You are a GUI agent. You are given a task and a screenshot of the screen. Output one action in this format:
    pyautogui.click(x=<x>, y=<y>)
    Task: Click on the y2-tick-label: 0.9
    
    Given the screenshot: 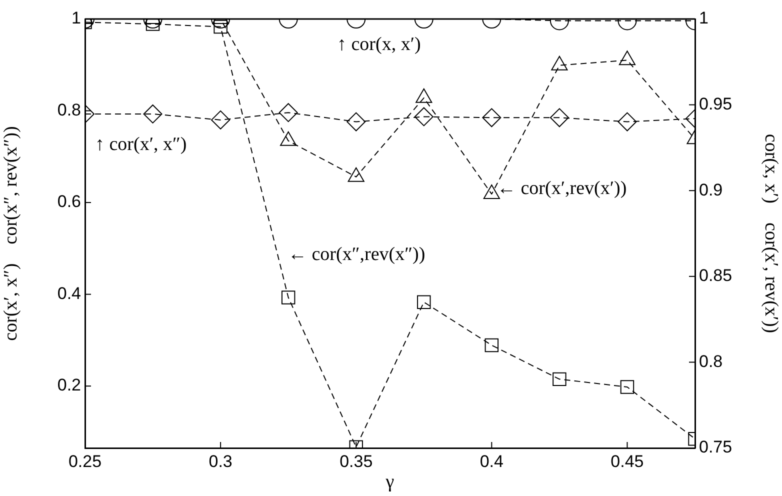 What is the action you would take?
    pyautogui.click(x=711, y=190)
    